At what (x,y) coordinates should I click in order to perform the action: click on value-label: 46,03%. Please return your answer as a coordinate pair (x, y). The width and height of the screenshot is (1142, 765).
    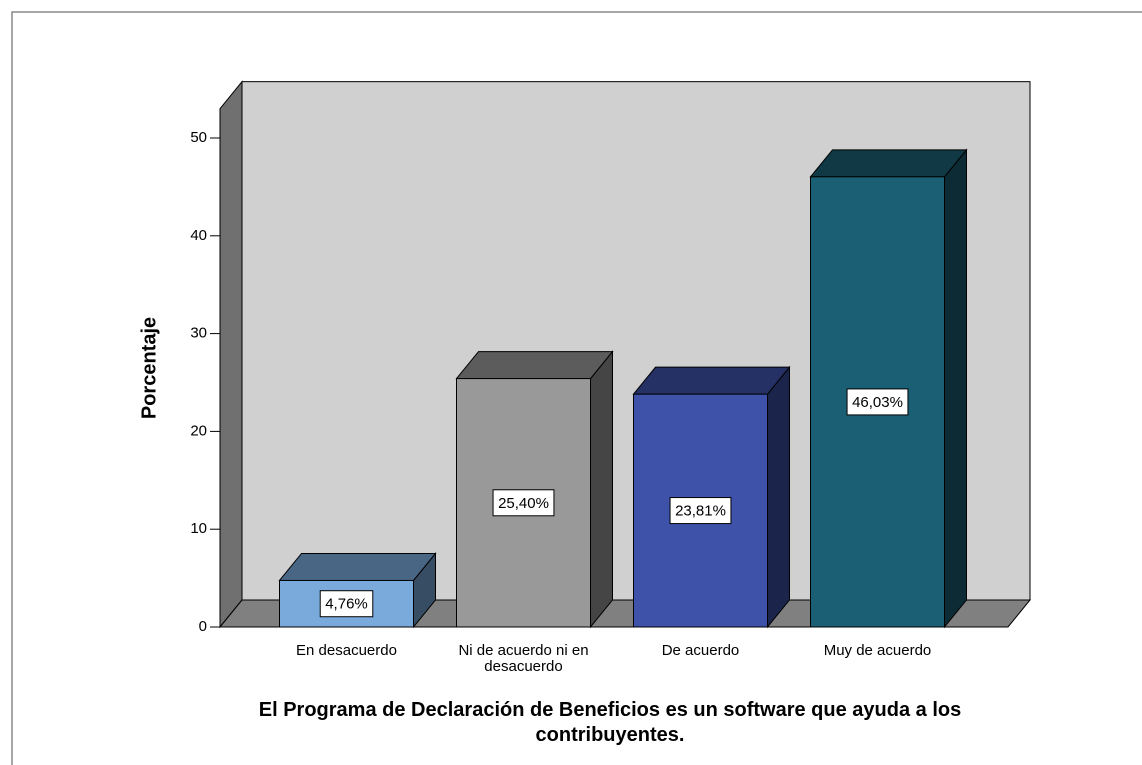
    Looking at the image, I should click on (877, 402).